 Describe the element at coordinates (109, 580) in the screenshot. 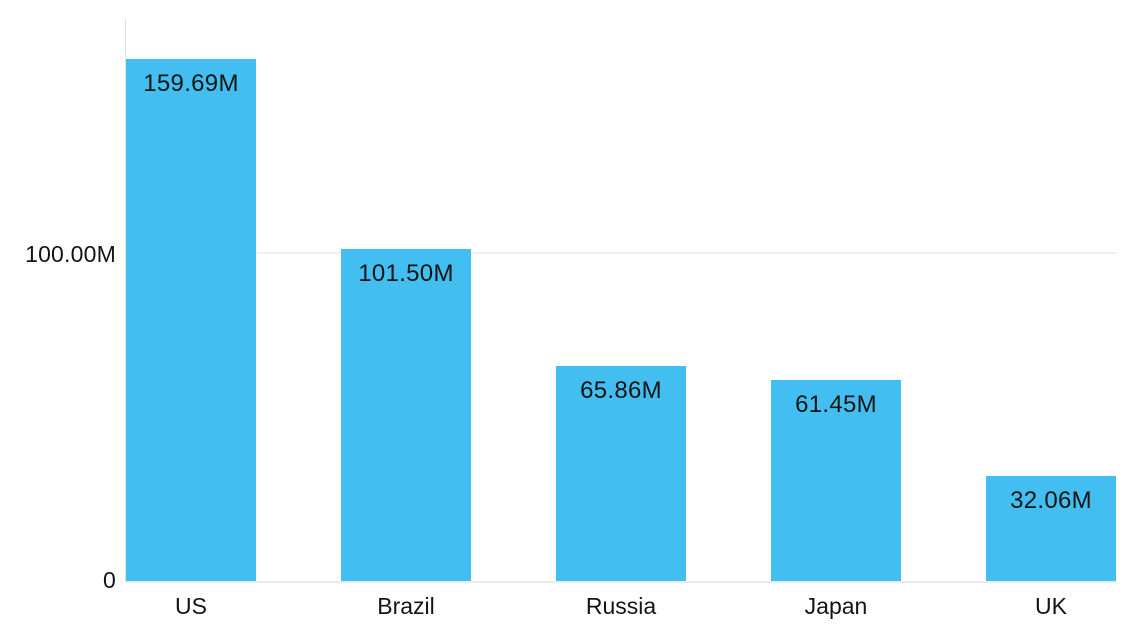

I see `y-tick-label-0: 0` at that location.